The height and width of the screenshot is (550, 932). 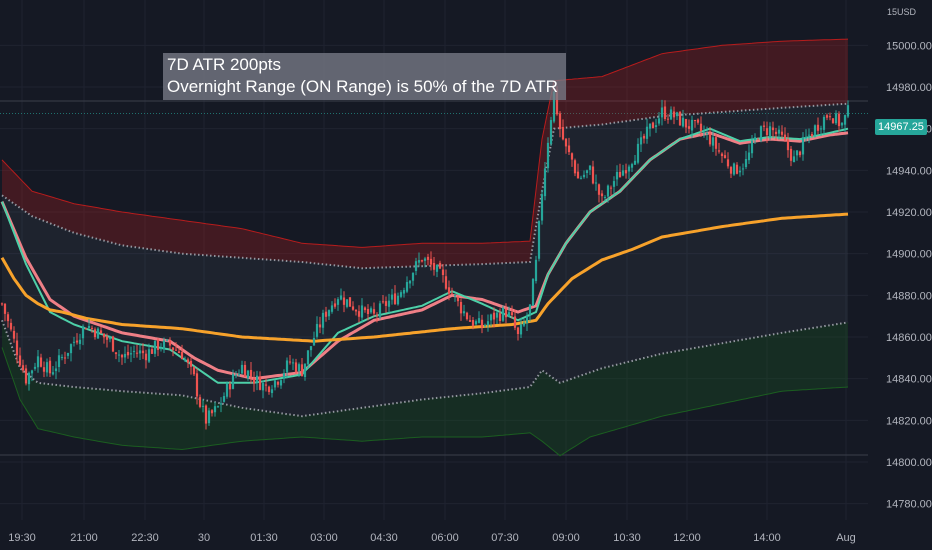 What do you see at coordinates (907, 12) in the screenshot?
I see `currency-label: USD` at bounding box center [907, 12].